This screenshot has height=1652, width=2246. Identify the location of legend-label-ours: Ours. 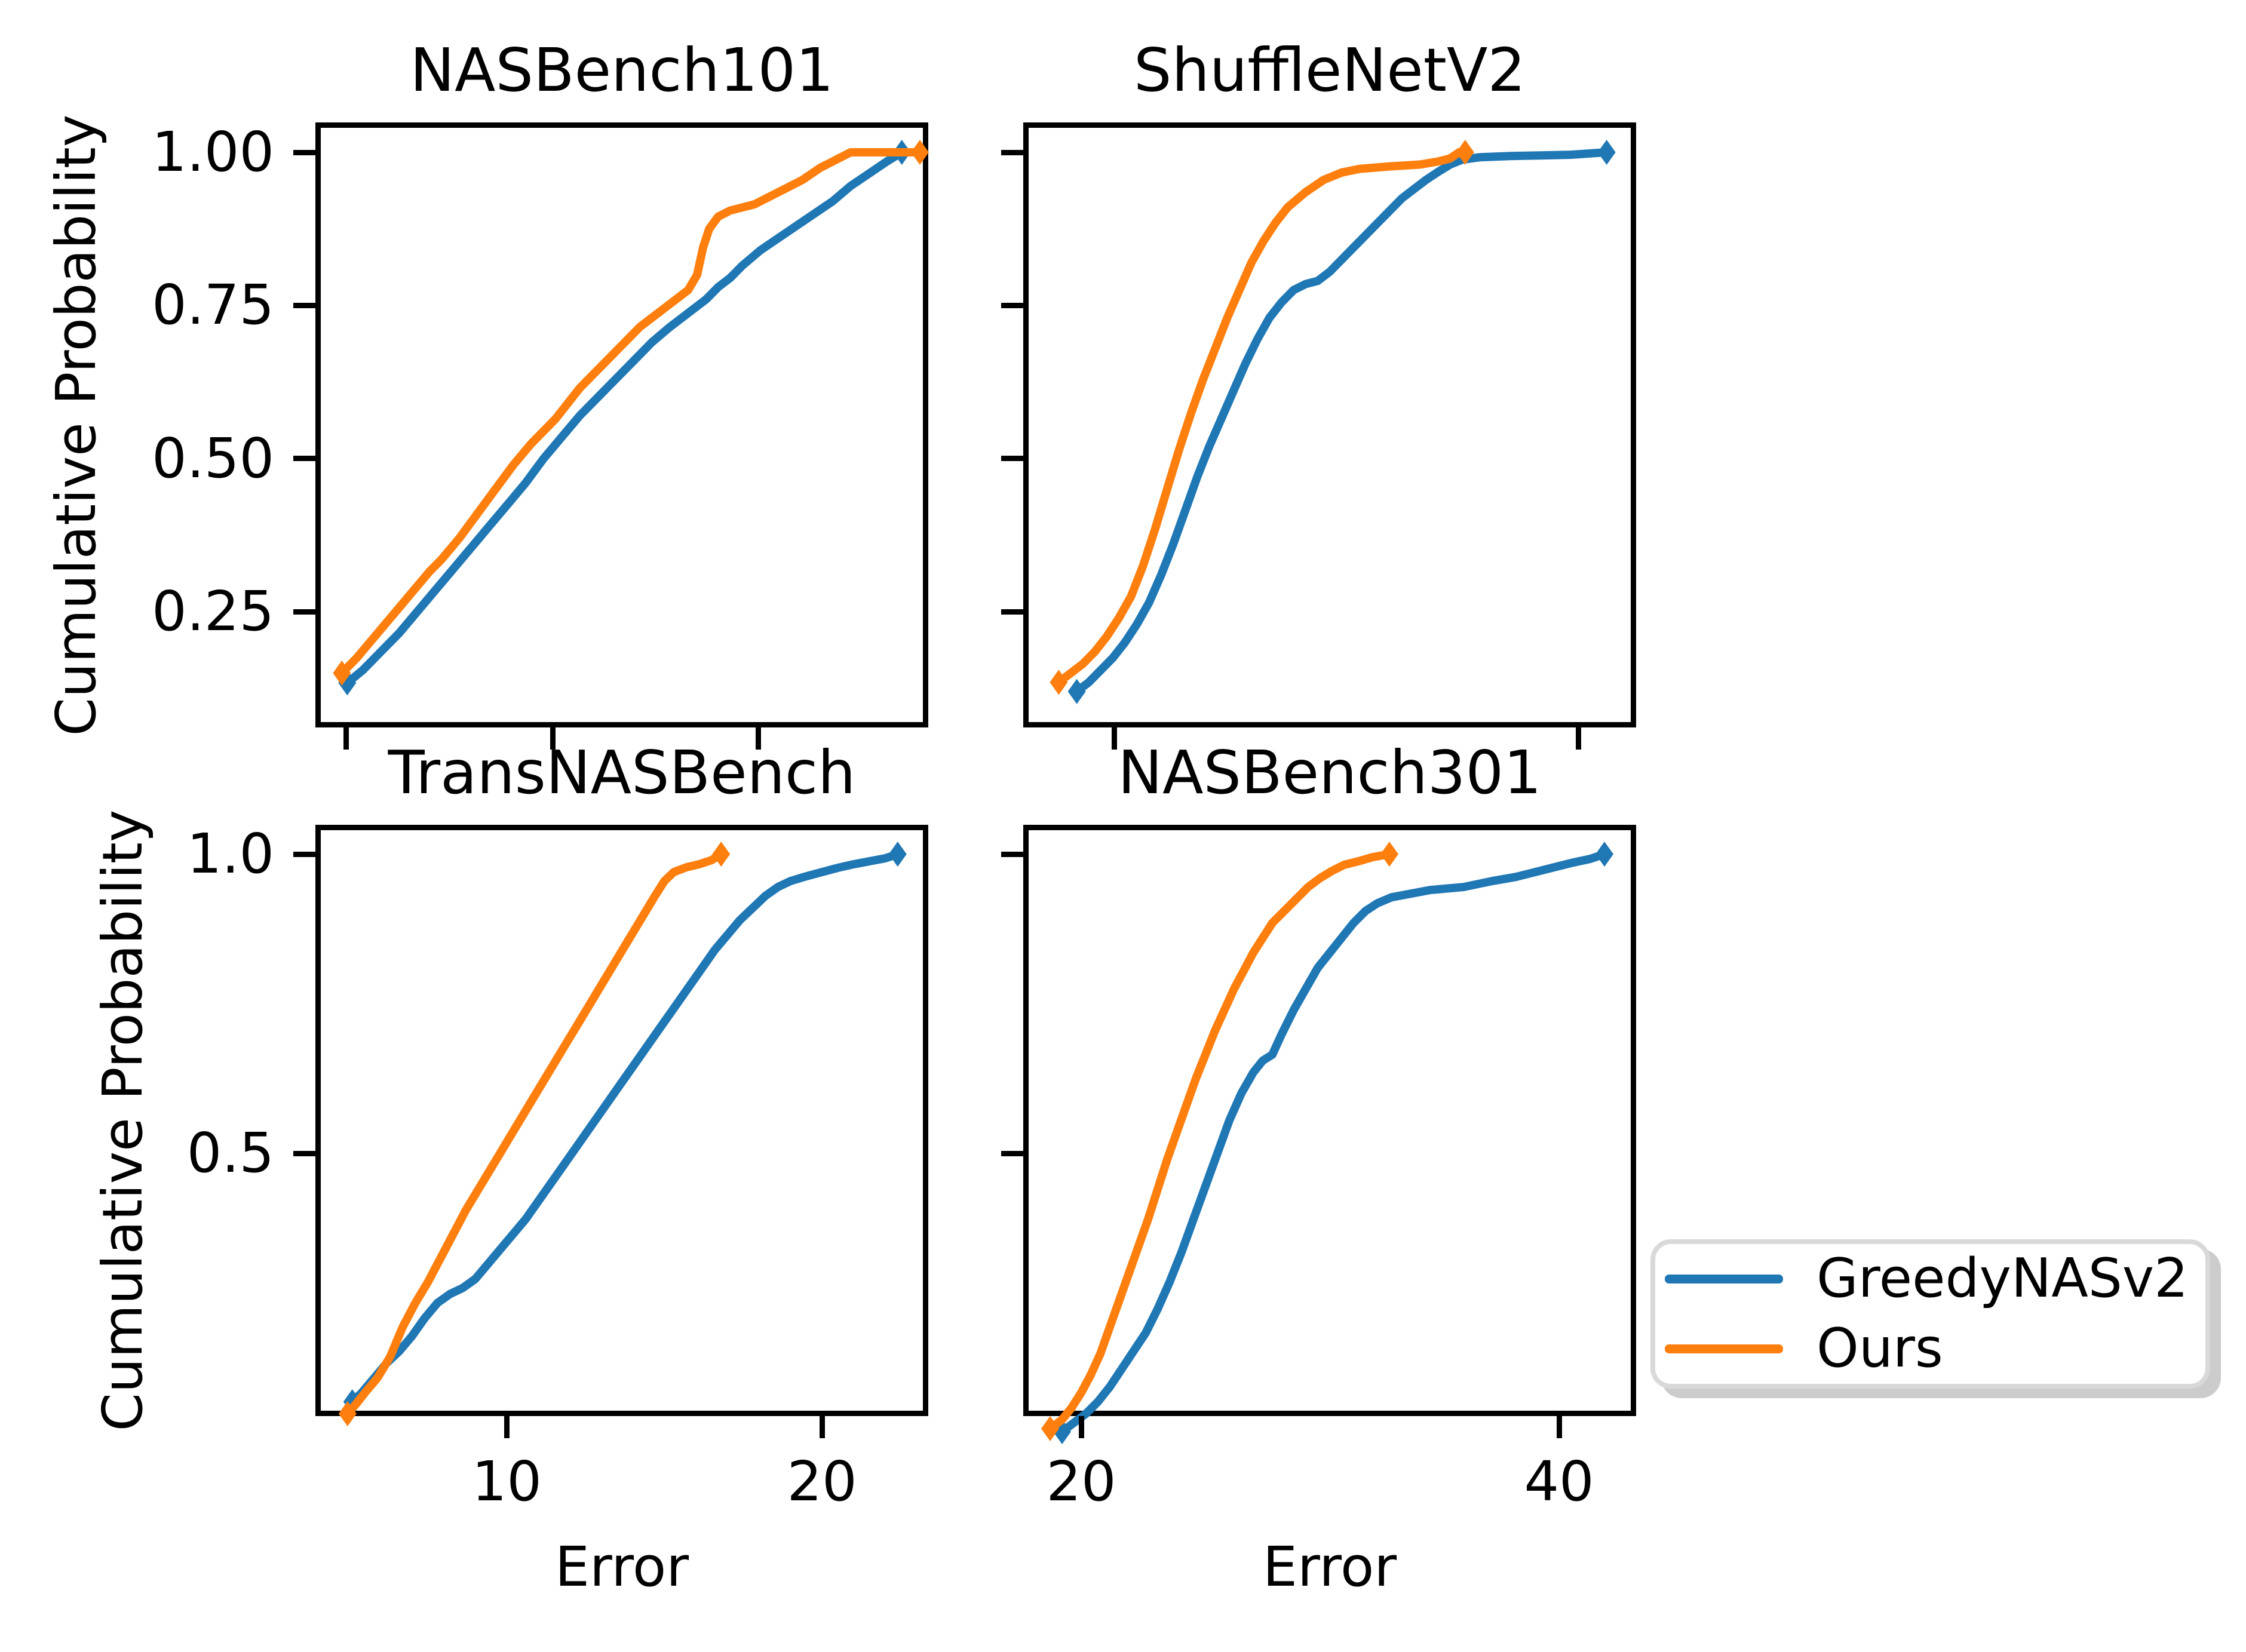
(1880, 1348).